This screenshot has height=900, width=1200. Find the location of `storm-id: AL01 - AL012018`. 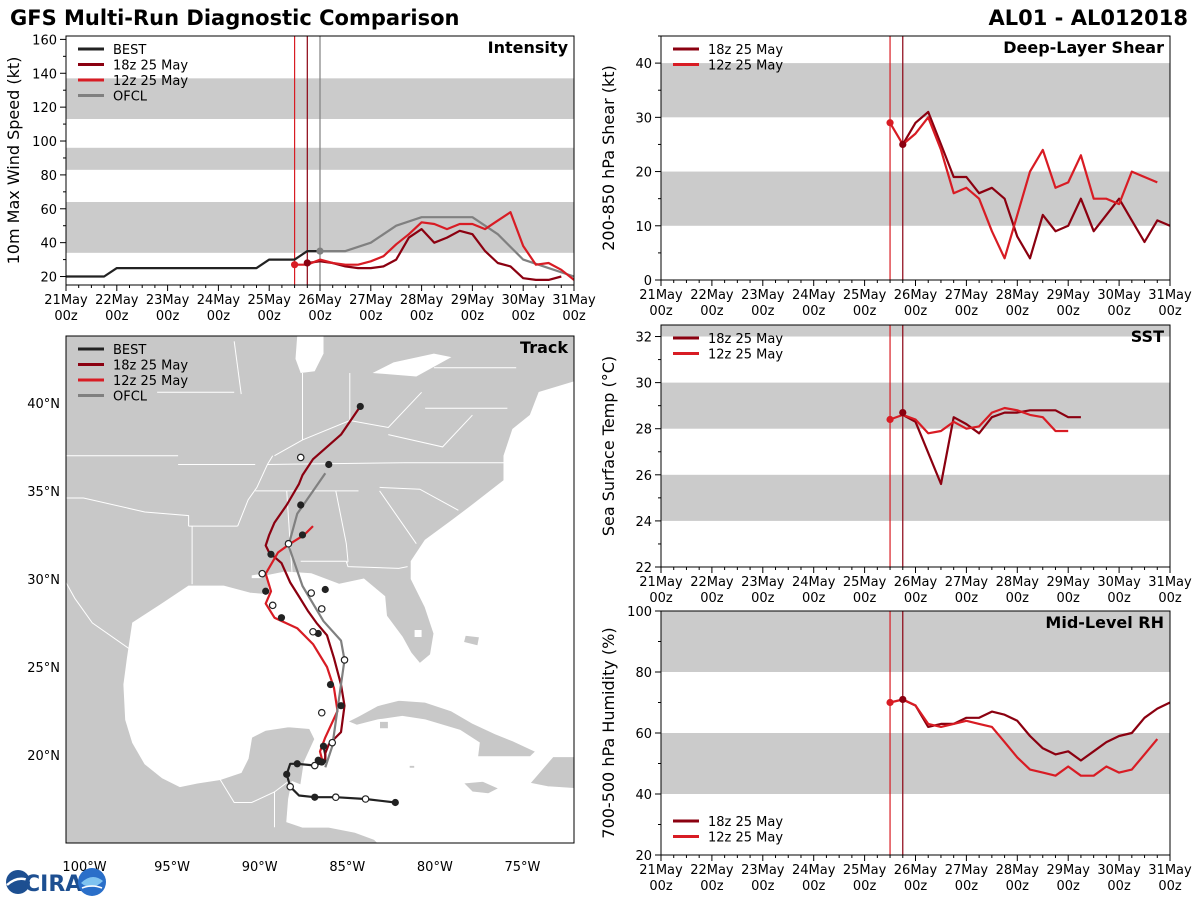

storm-id: AL01 - AL012018 is located at coordinates (1088, 18).